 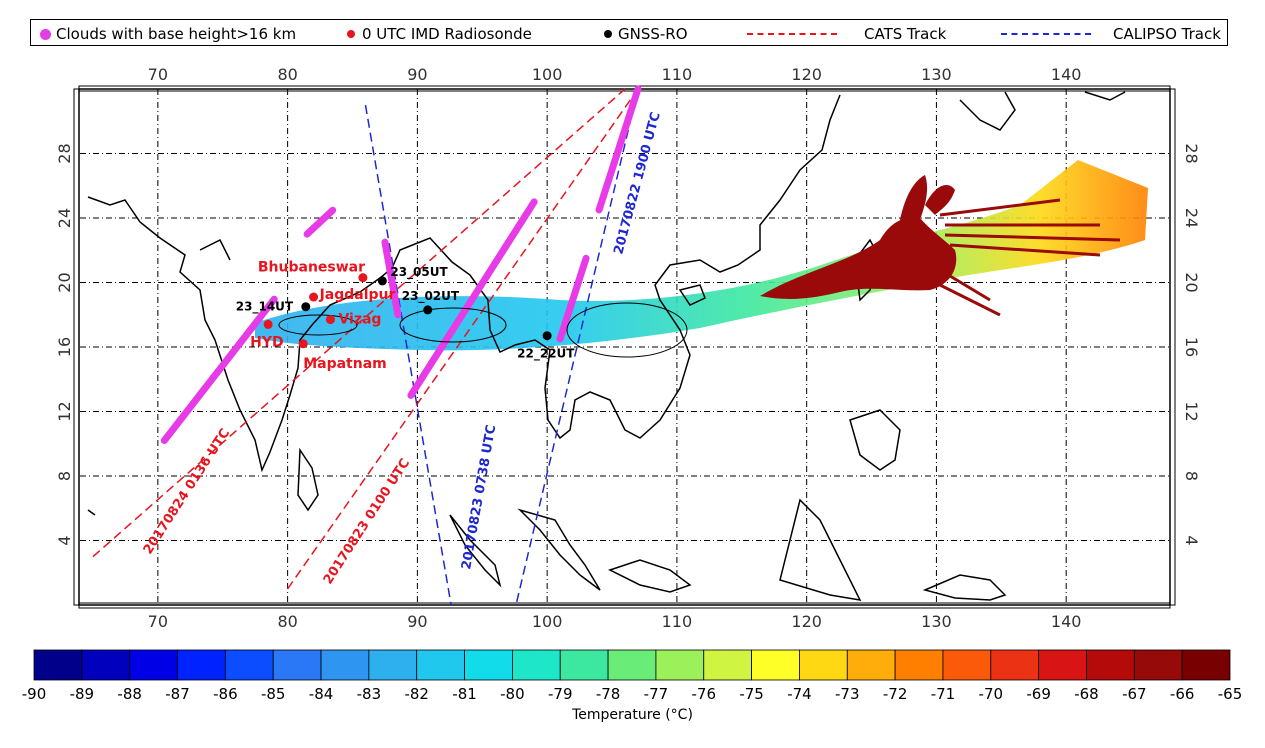 What do you see at coordinates (287, 621) in the screenshot?
I see `lon-tick-bottom: 80` at bounding box center [287, 621].